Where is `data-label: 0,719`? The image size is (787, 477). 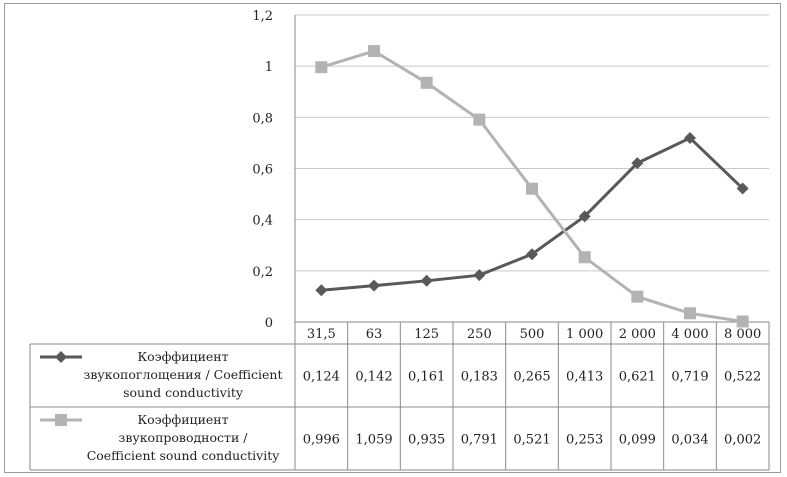 data-label: 0,719 is located at coordinates (689, 377).